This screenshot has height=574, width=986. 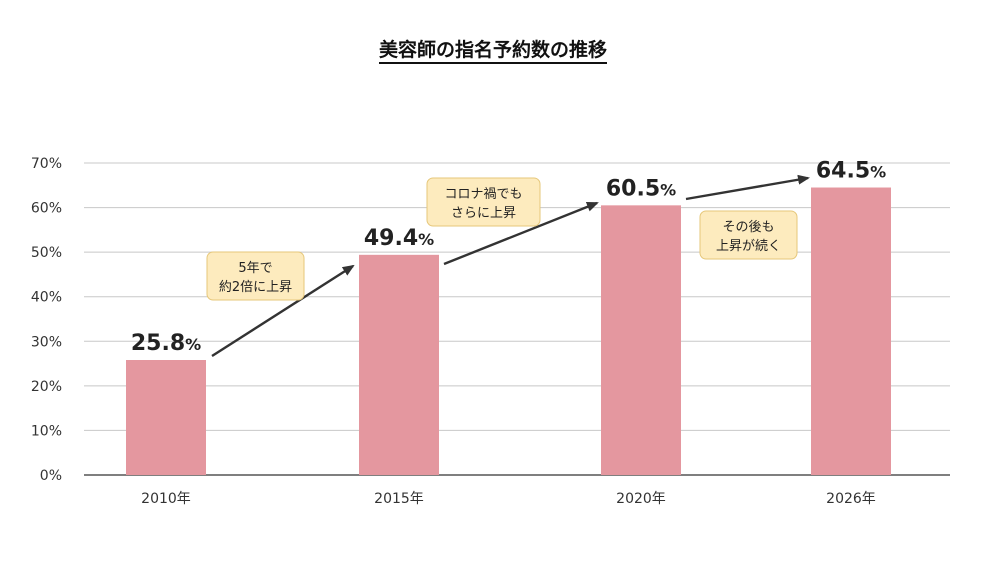 What do you see at coordinates (641, 340) in the screenshot?
I see `bar-2020年` at bounding box center [641, 340].